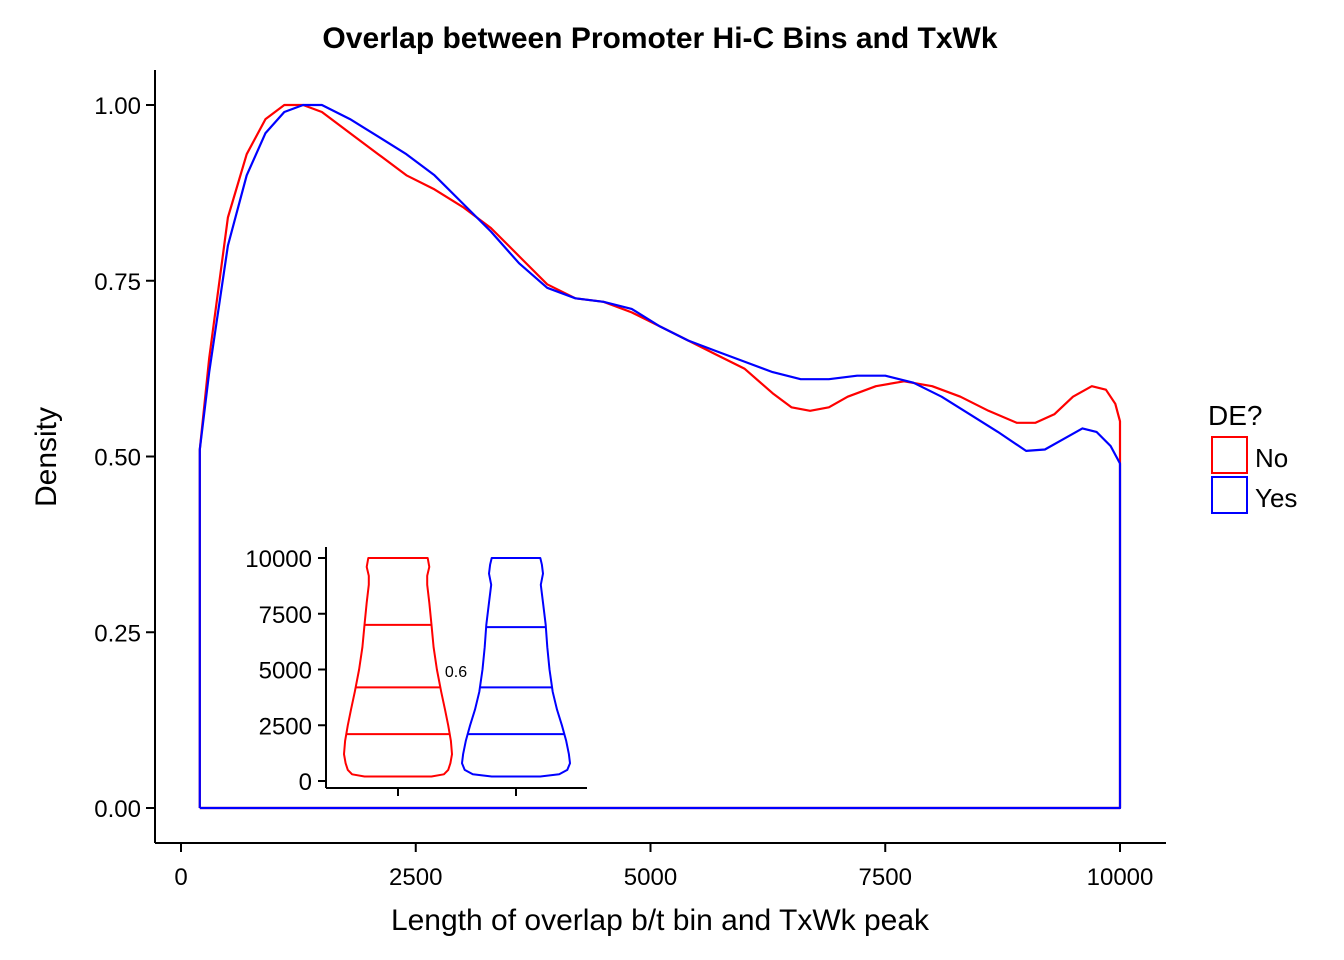 The width and height of the screenshot is (1344, 960). I want to click on inset-y-tick-label: 10000, so click(278, 559).